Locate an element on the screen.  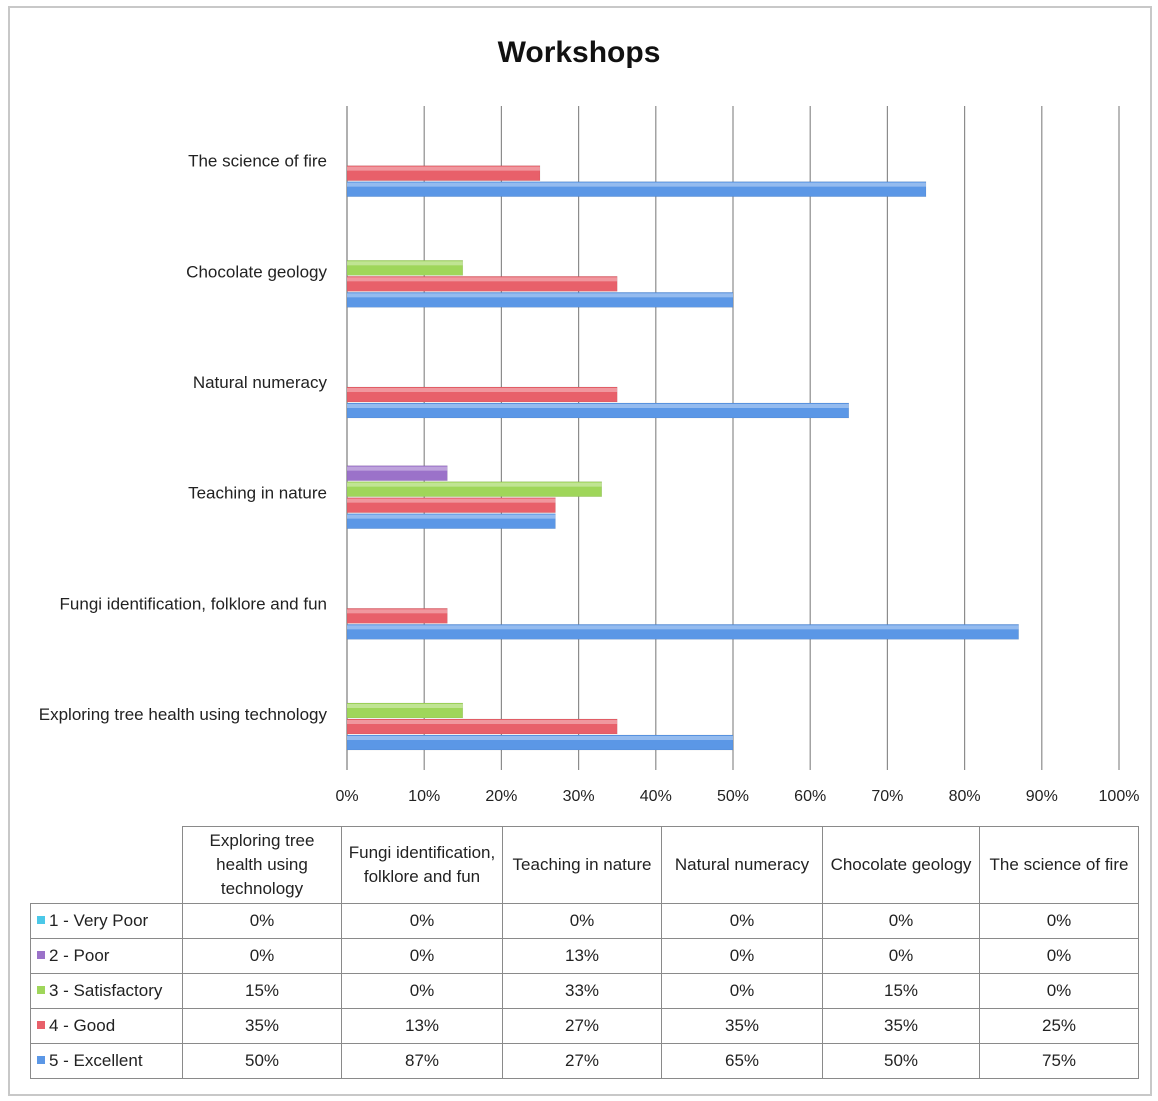
table-cell: 87% is located at coordinates (422, 1061).